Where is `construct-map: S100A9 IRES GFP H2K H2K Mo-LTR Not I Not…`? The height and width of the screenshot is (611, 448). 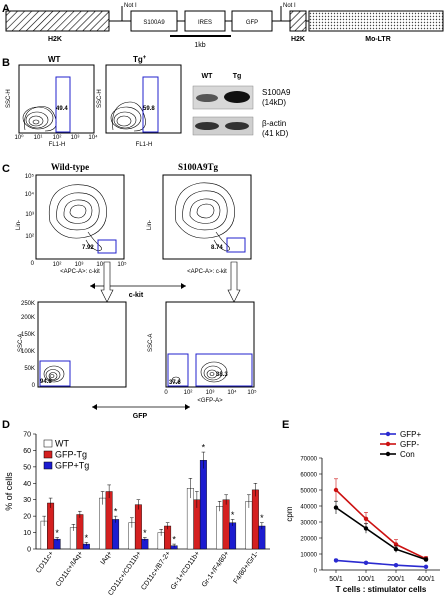
construct-map: S100A9 IRES GFP H2K H2K Mo-LTR Not I Not… is located at coordinates (224, 26).